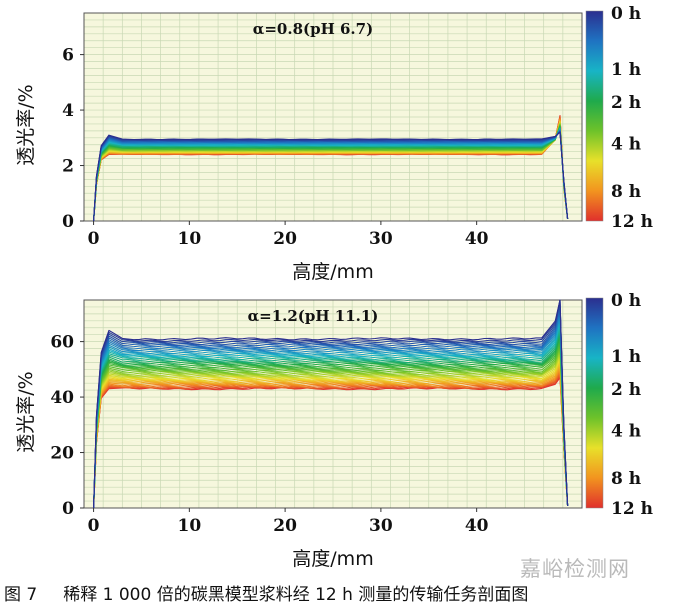 Image resolution: width=675 pixels, height=611 pixels. What do you see at coordinates (62, 454) in the screenshot?
I see `y-tick-label: 20` at bounding box center [62, 454].